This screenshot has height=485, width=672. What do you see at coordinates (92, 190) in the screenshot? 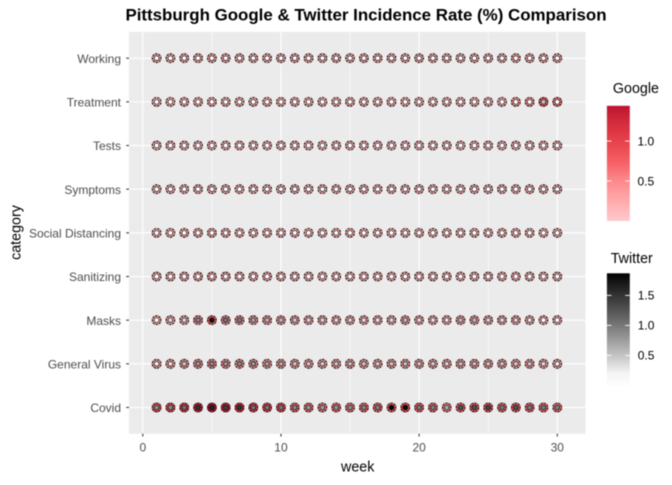
I see `svg-text: Symptoms` at bounding box center [92, 190].